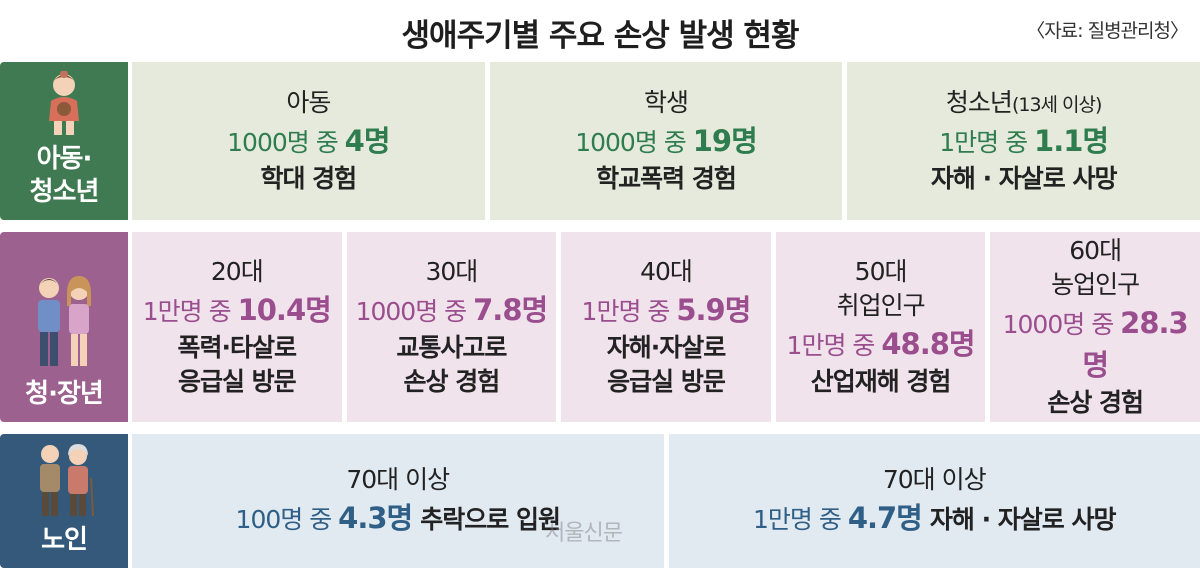 The image size is (1200, 572). Describe the element at coordinates (1095, 251) in the screenshot. I see `cell-title: 60대` at that location.